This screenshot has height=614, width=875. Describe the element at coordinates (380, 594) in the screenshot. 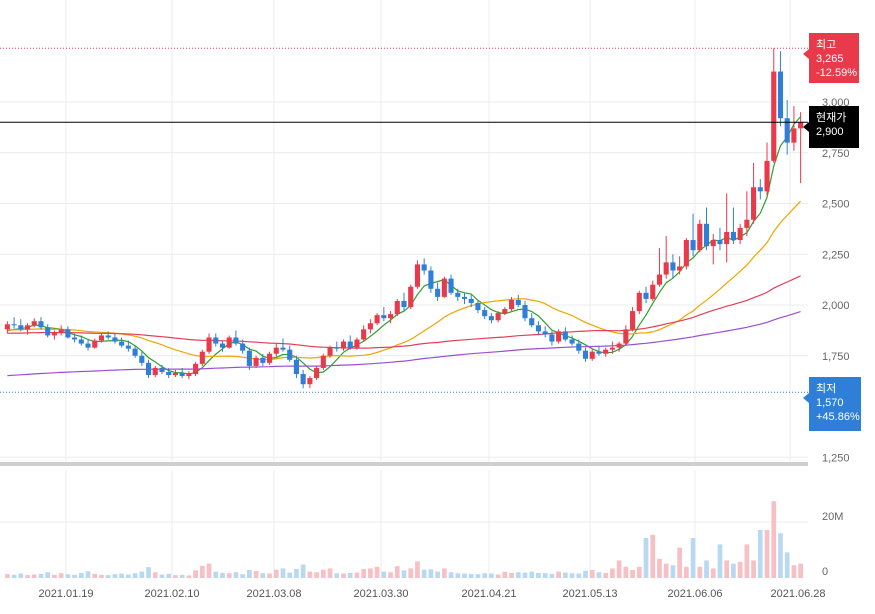

I see `date-tick-label: 2021.03.30` at that location.